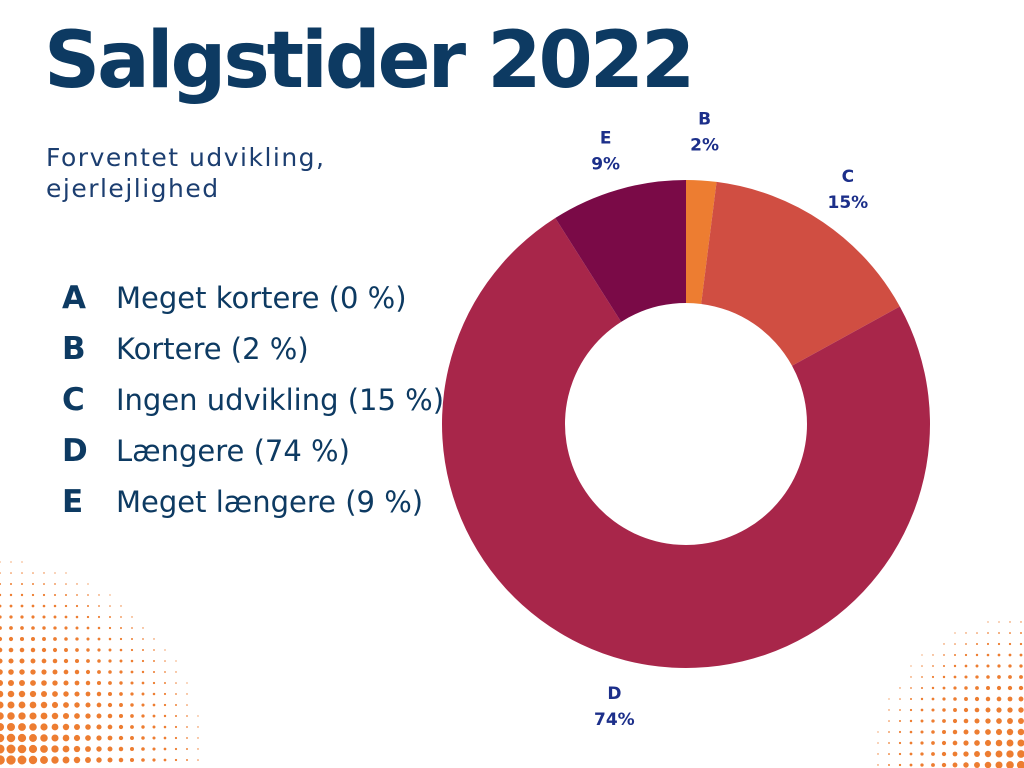 The height and width of the screenshot is (768, 1024). What do you see at coordinates (614, 720) in the screenshot?
I see `slice-percent: 74%` at bounding box center [614, 720].